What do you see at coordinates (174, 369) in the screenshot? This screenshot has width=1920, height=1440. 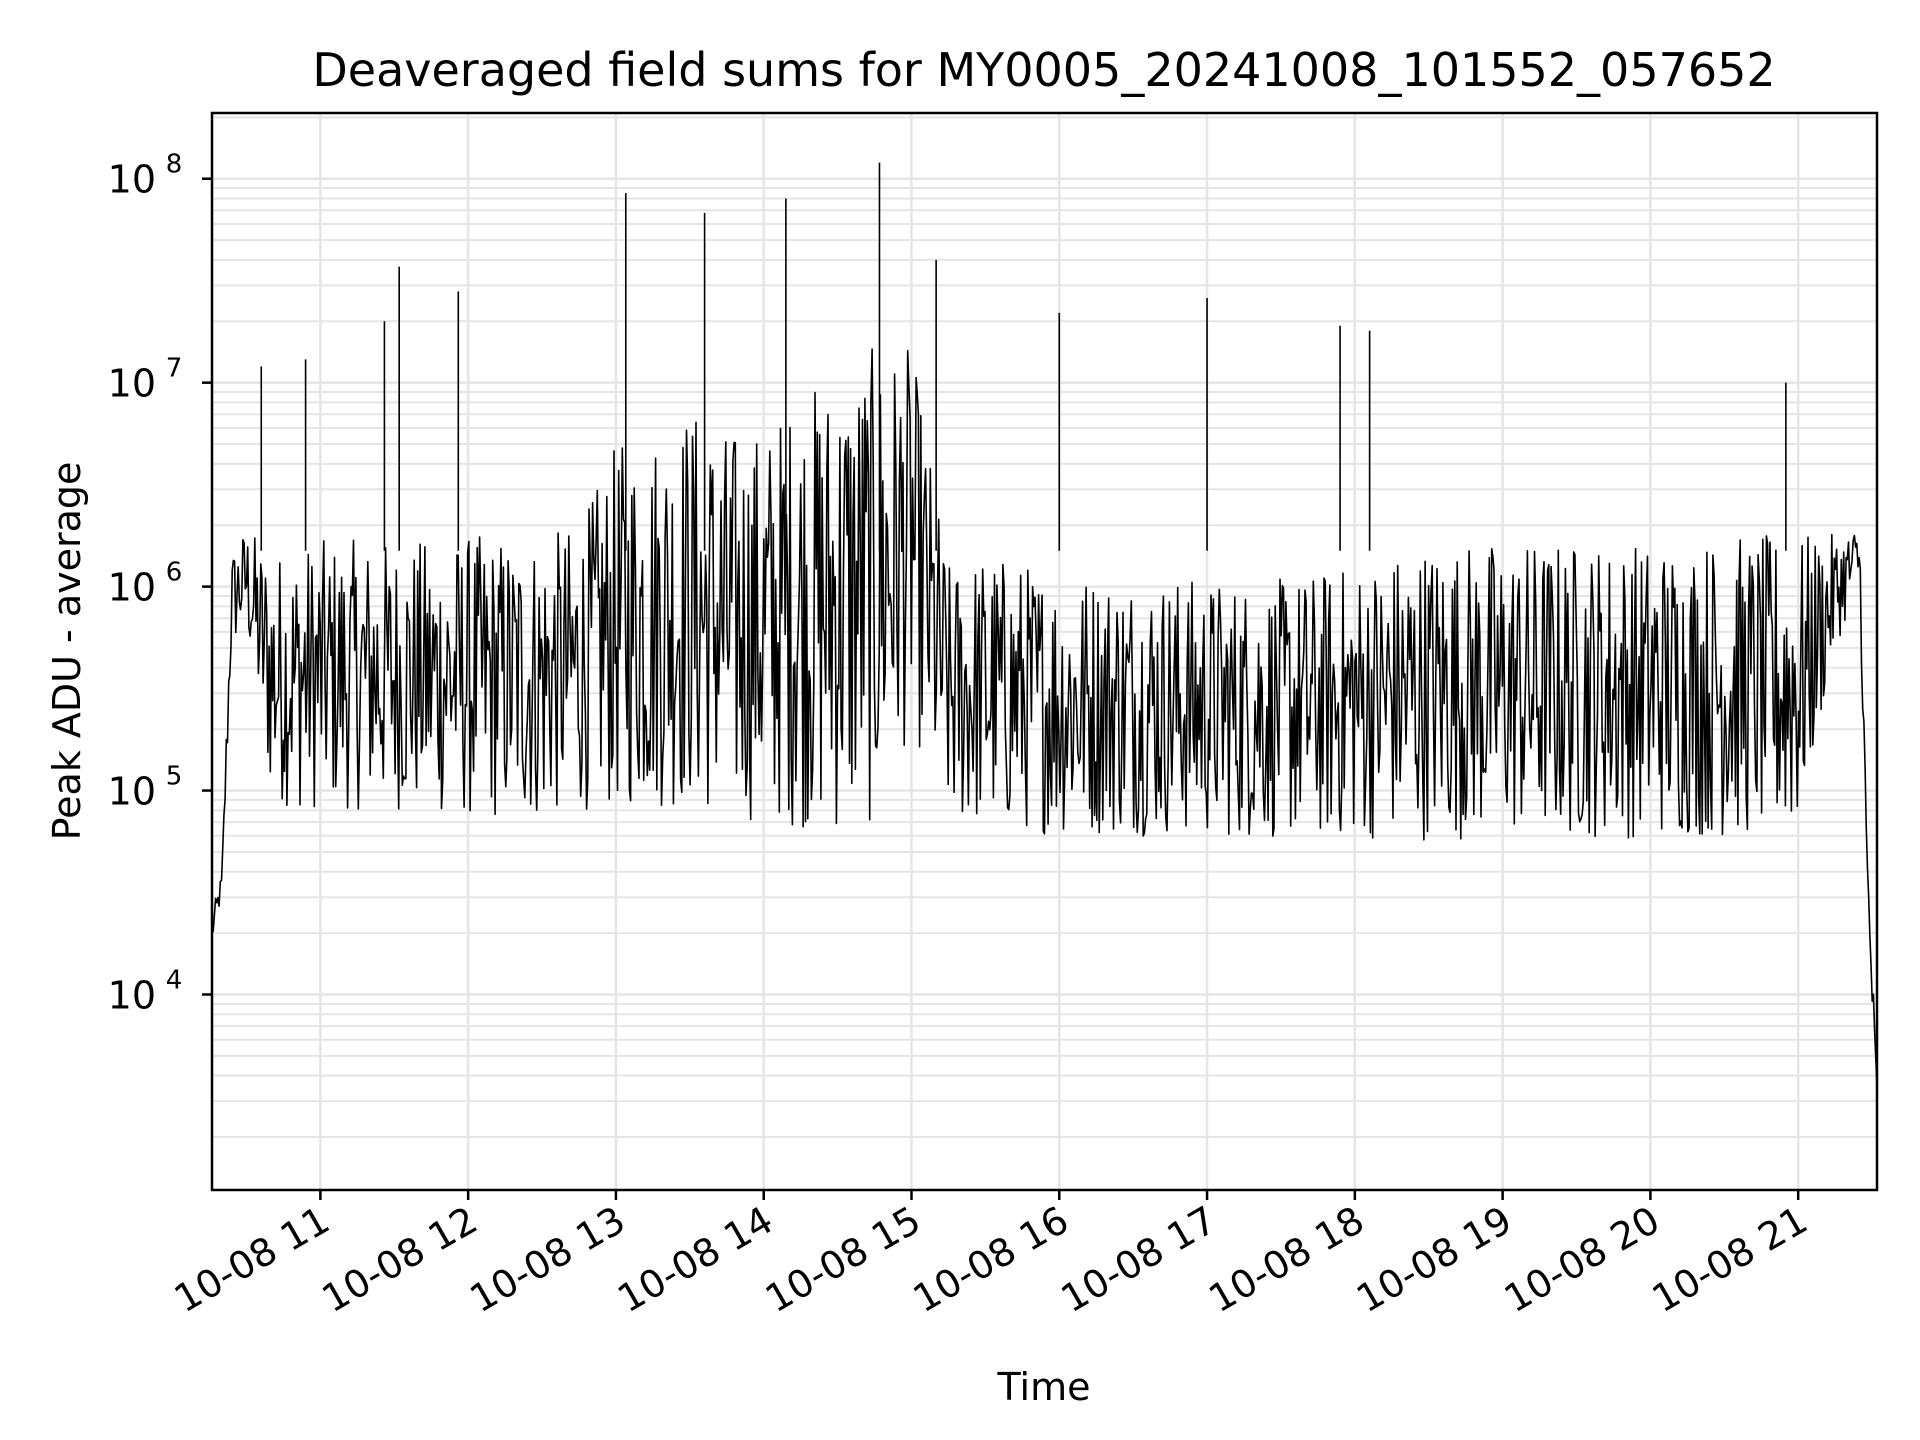 I see `y-tick-exponent: 7` at bounding box center [174, 369].